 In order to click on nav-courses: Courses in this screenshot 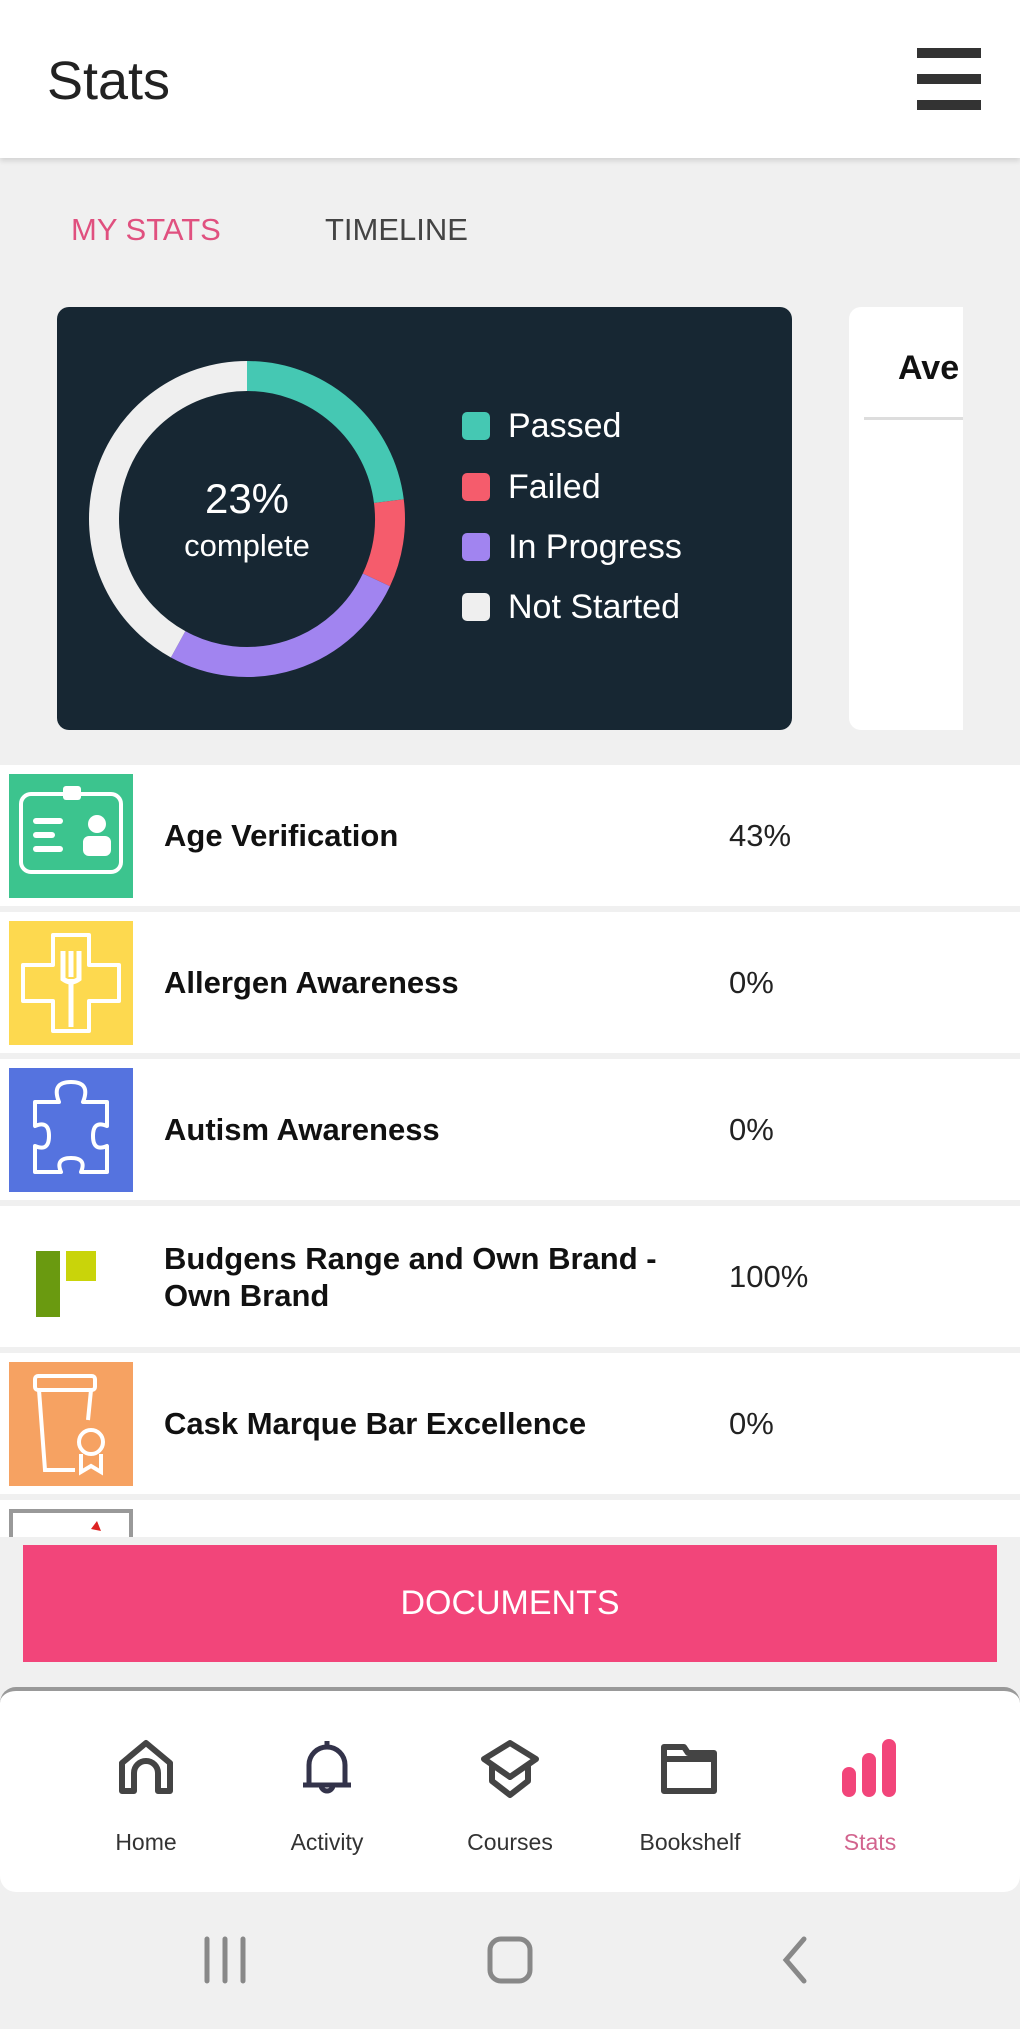, I will do `click(510, 1791)`.